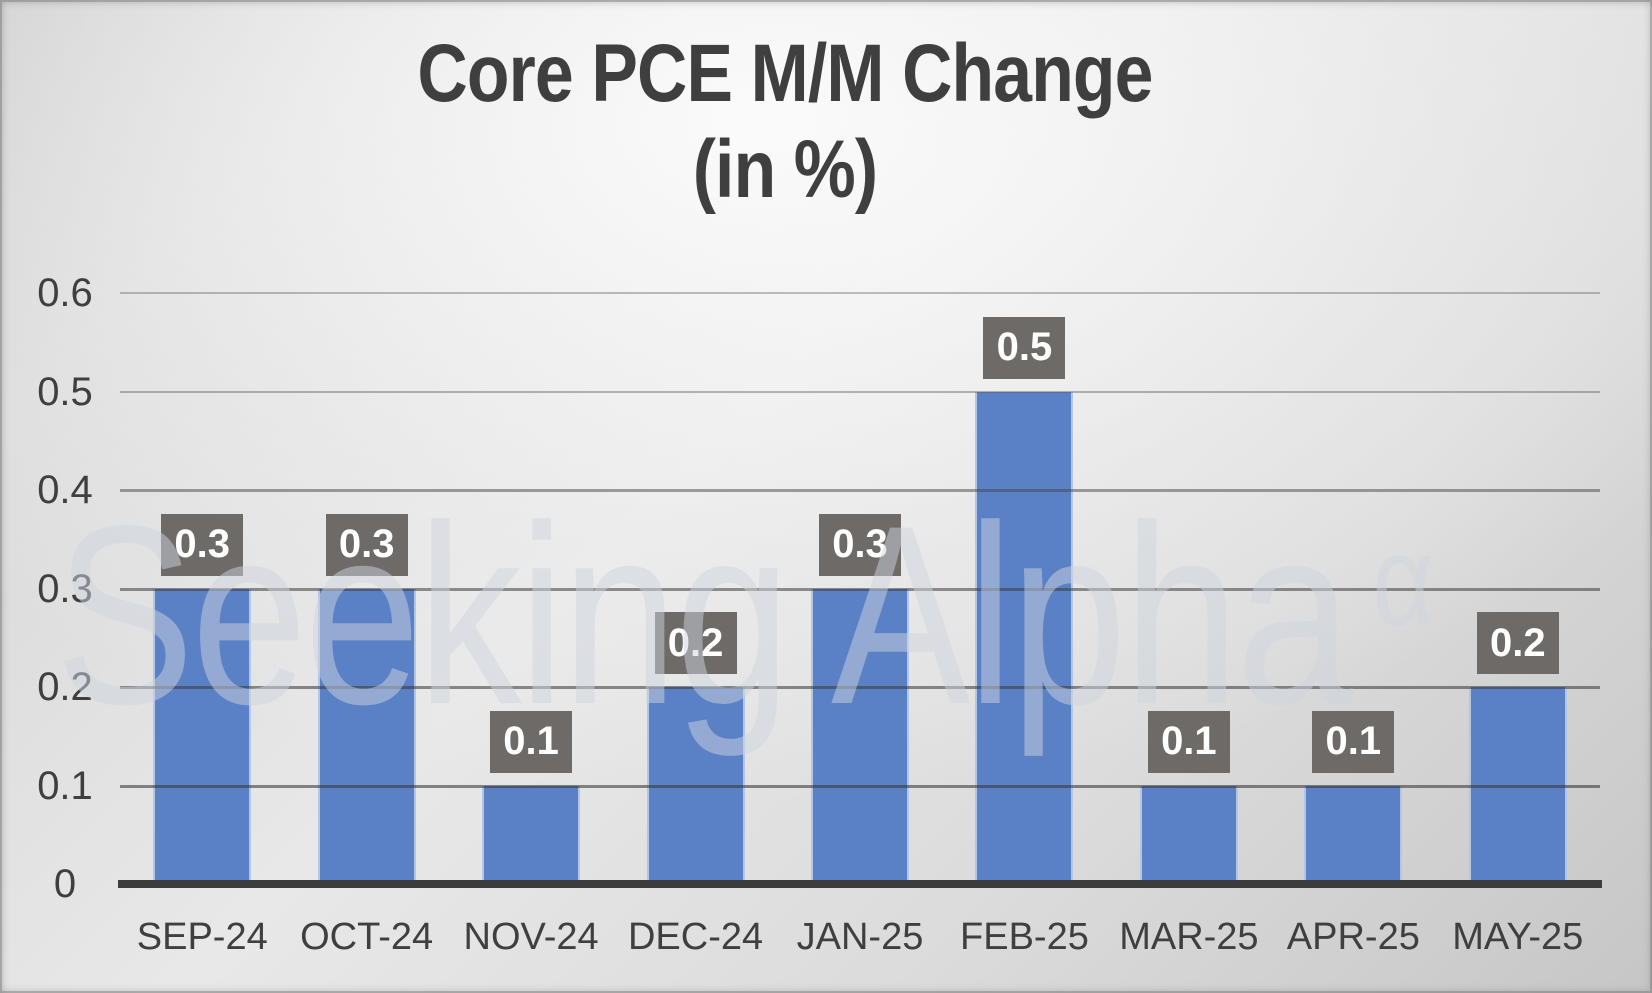 This screenshot has width=1652, height=993. I want to click on y-tick-label: 0, so click(65, 884).